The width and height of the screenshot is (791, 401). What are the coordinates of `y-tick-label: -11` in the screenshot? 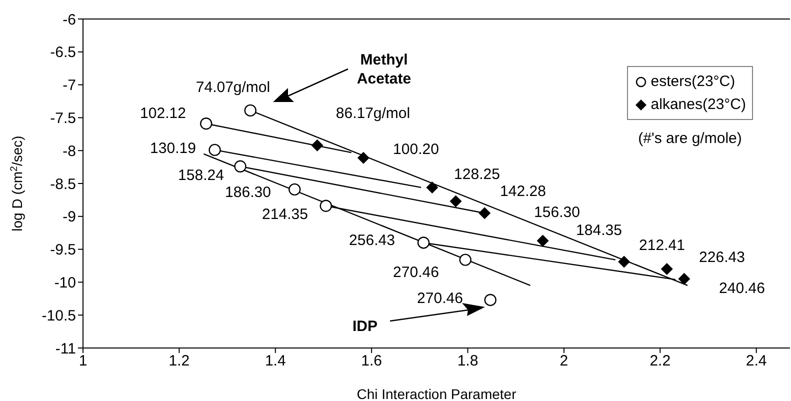 It's located at (65, 349).